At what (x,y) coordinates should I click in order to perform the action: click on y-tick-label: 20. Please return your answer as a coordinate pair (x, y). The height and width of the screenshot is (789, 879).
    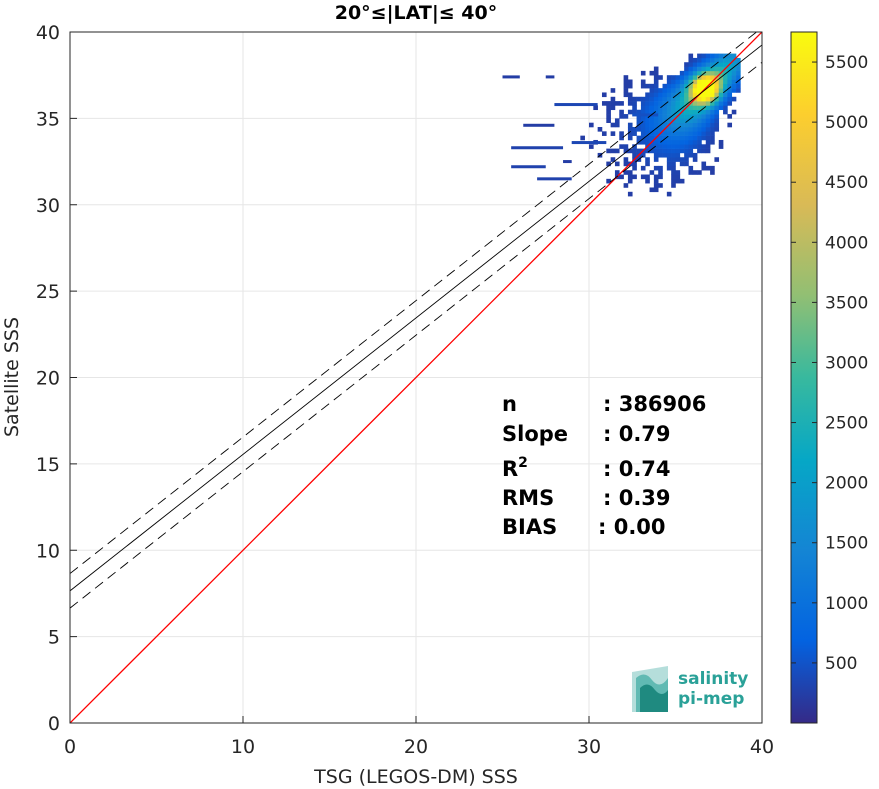
    Looking at the image, I should click on (48, 379).